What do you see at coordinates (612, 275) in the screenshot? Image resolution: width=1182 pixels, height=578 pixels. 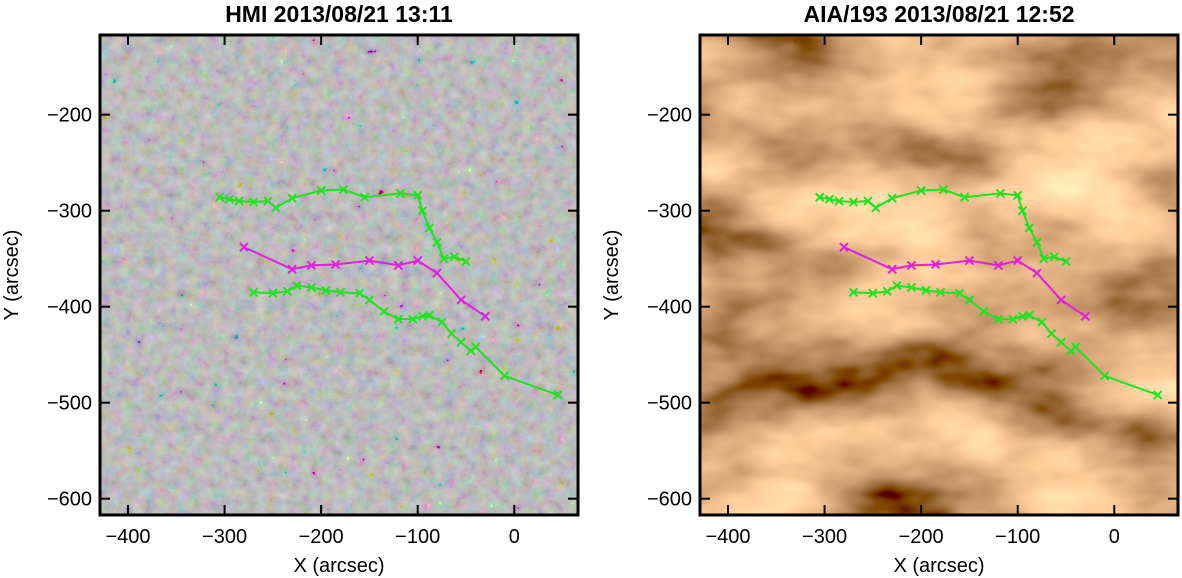 I see `y-axis-label: Y (arcsec)` at bounding box center [612, 275].